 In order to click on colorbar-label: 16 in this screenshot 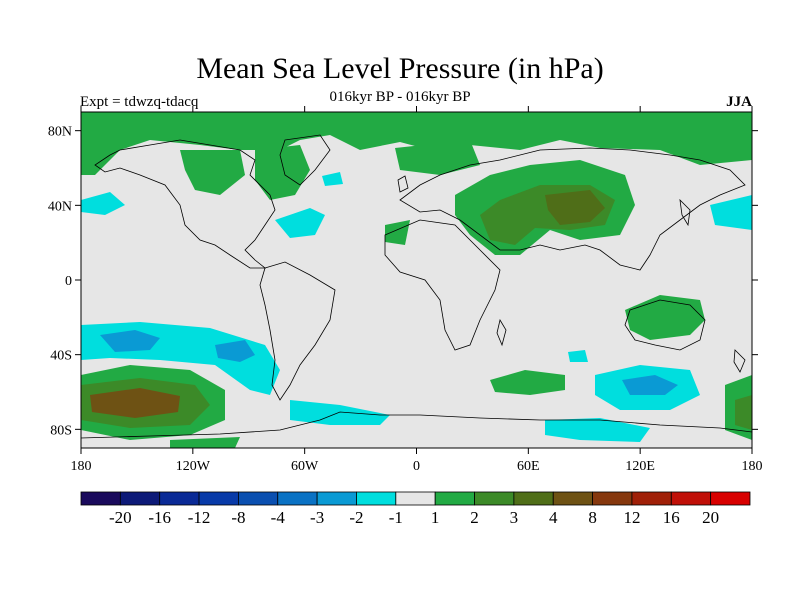, I will do `click(671, 517)`.